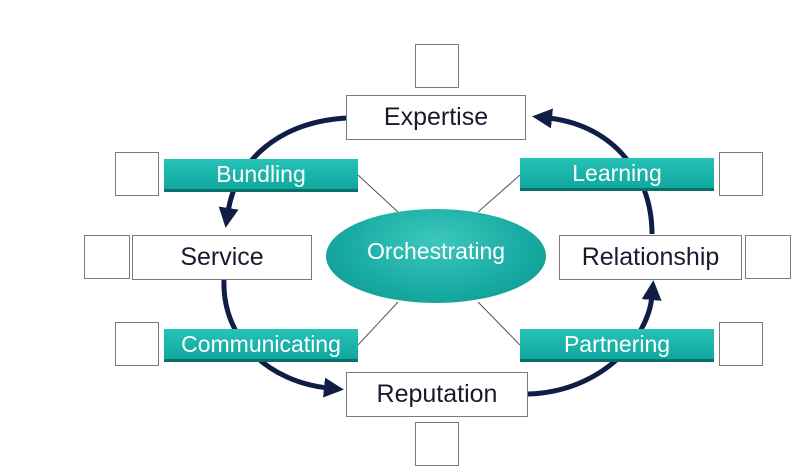  What do you see at coordinates (137, 344) in the screenshot?
I see `checkbox-communicating` at bounding box center [137, 344].